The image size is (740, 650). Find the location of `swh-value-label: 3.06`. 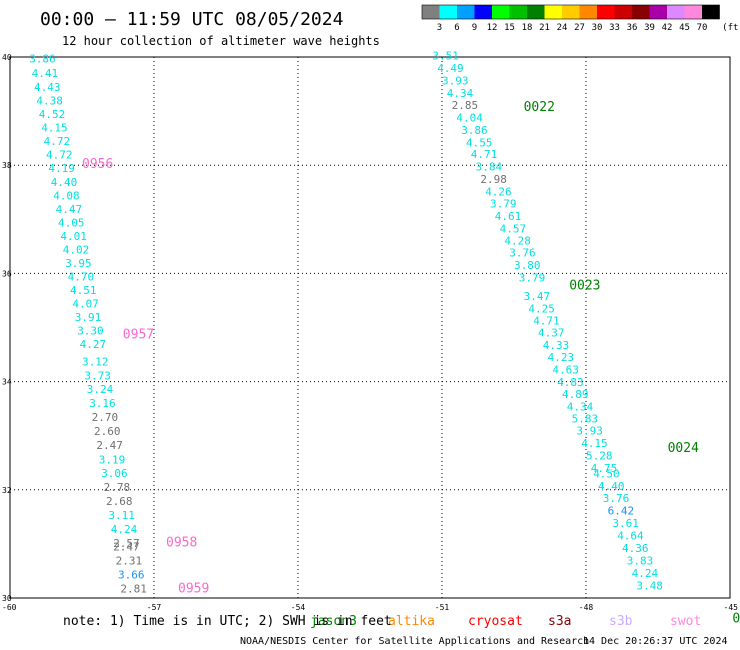

swh-value-label: 3.06 is located at coordinates (114, 473).